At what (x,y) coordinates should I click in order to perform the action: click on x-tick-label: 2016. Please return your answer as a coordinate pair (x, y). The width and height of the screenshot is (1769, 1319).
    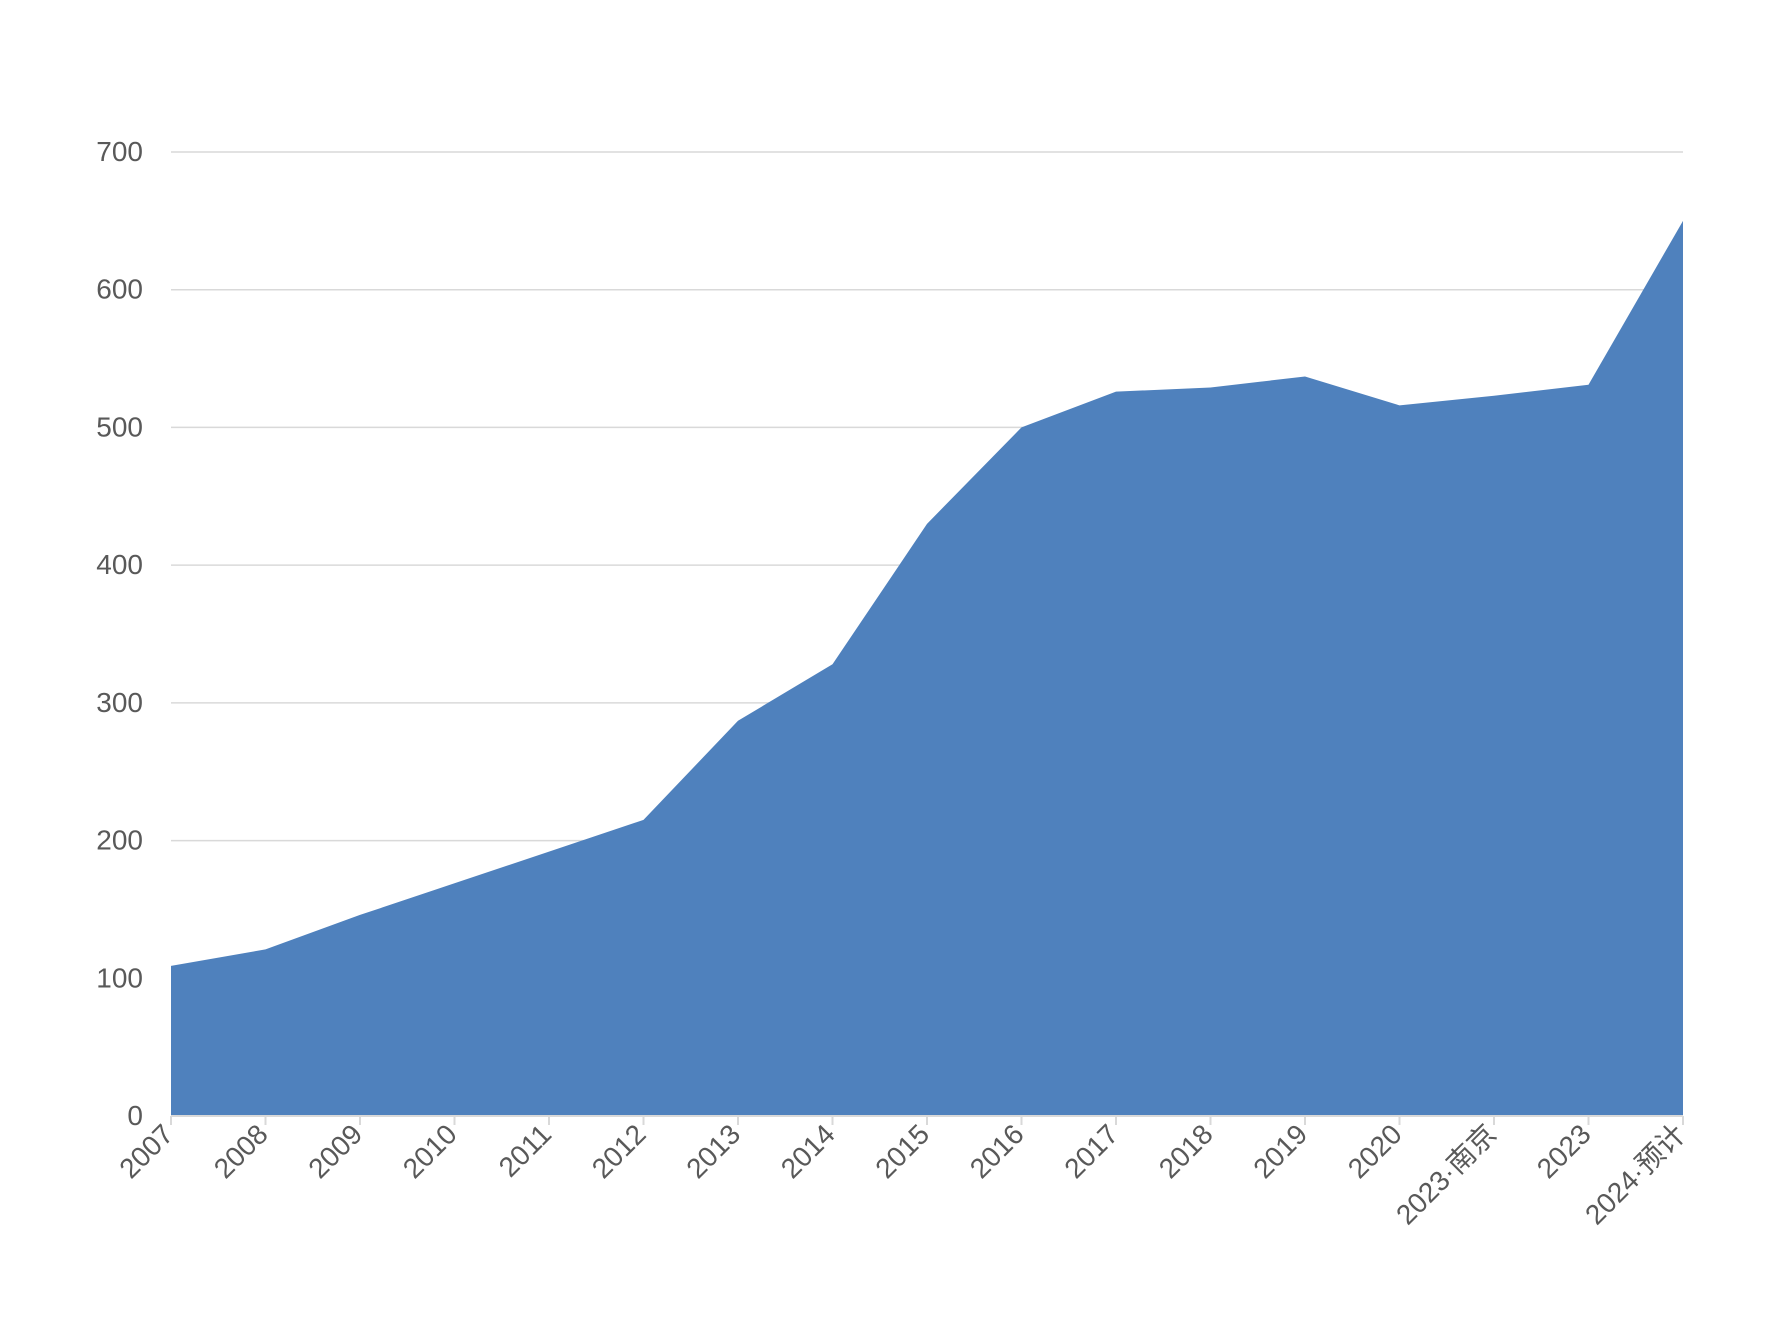
    Looking at the image, I should click on (997, 1151).